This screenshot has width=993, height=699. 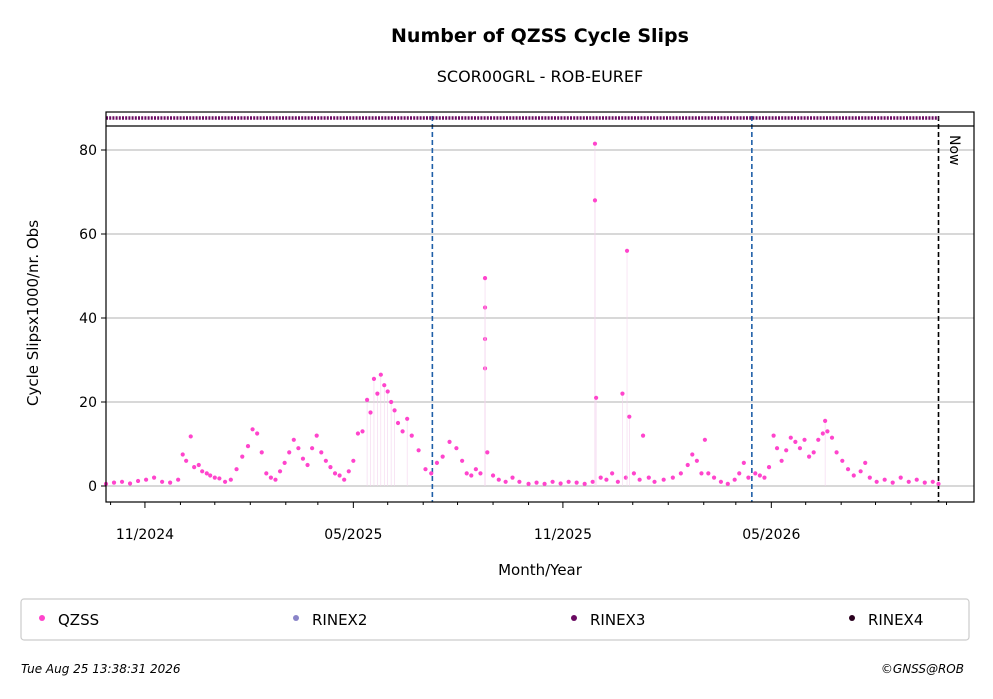 What do you see at coordinates (339, 620) in the screenshot?
I see `legend-label: RINEX2` at bounding box center [339, 620].